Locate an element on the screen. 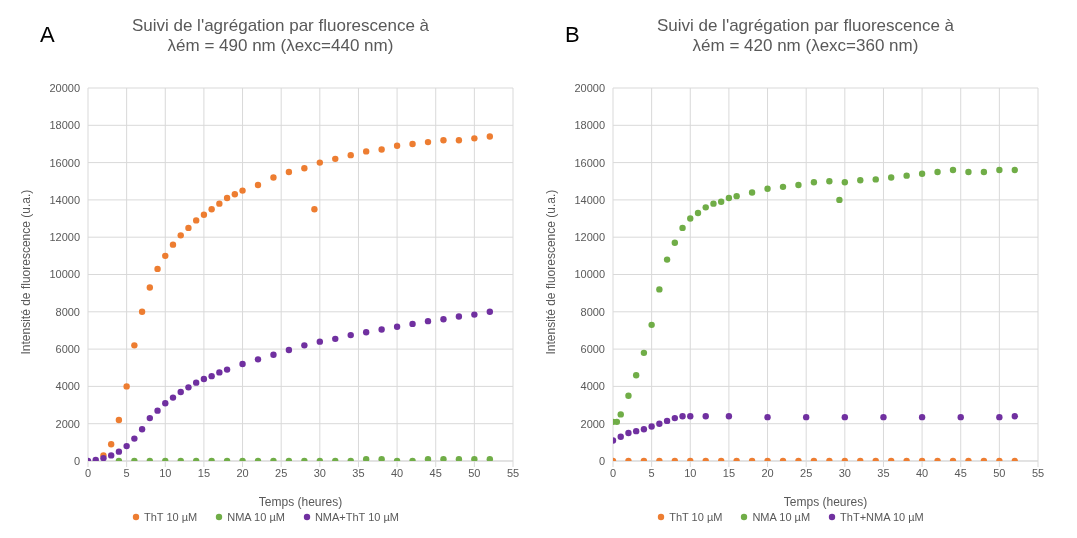  legend-label: NMA+ThT 10 µM is located at coordinates (356, 517).